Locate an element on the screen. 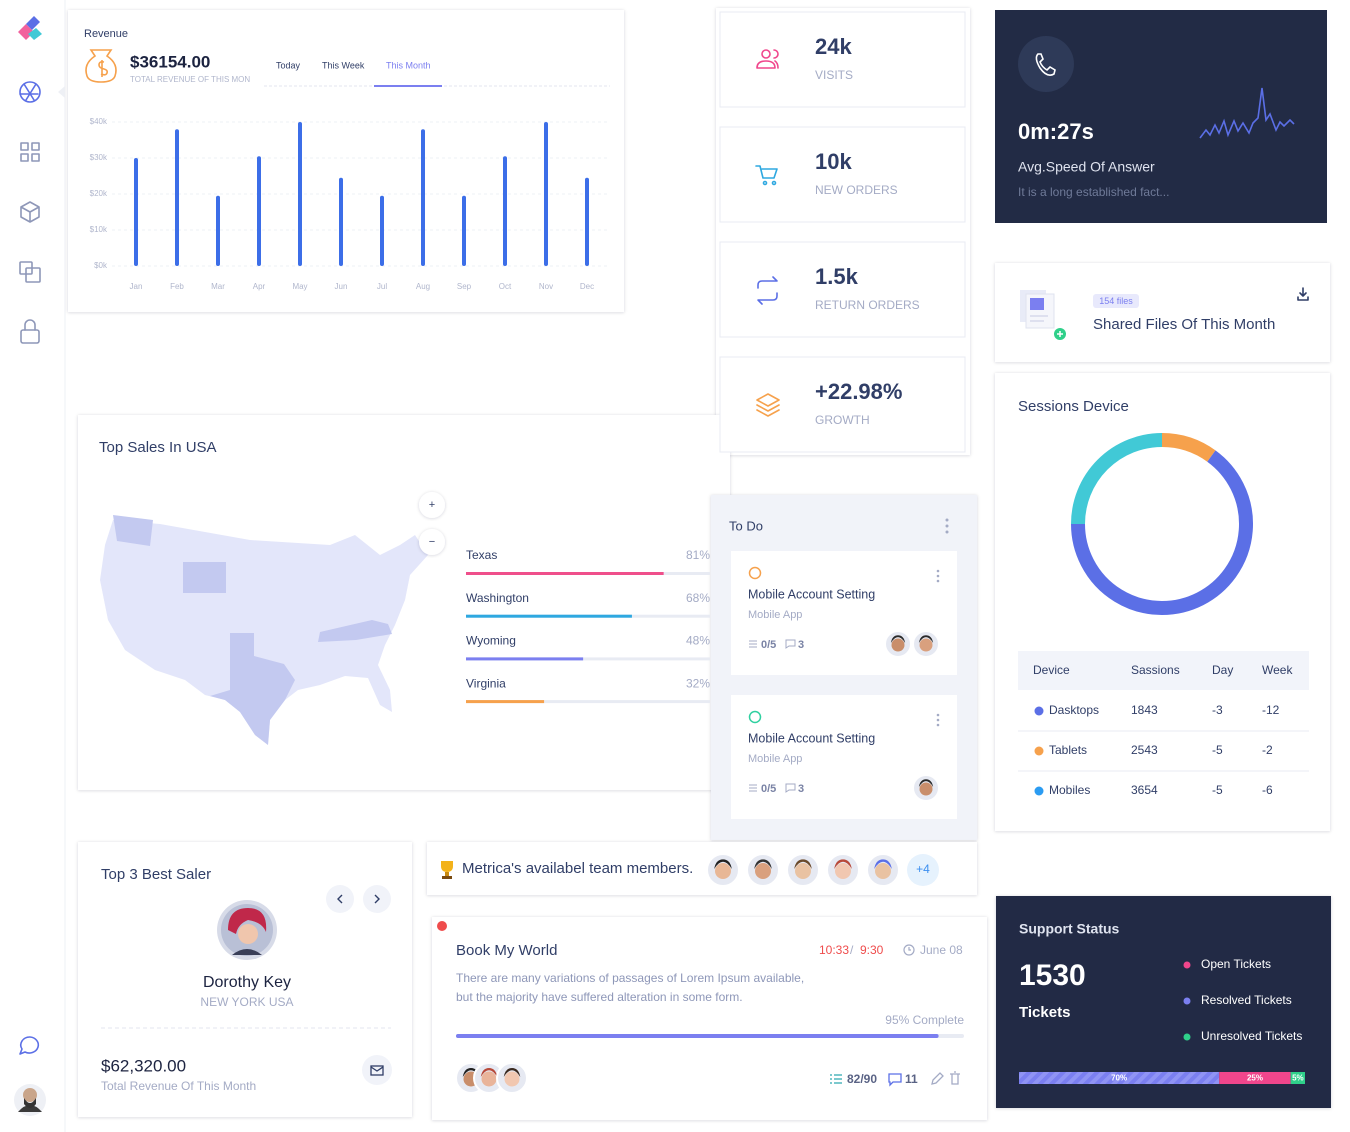 The width and height of the screenshot is (1350, 1132). table-cell: -3 is located at coordinates (1217, 710).